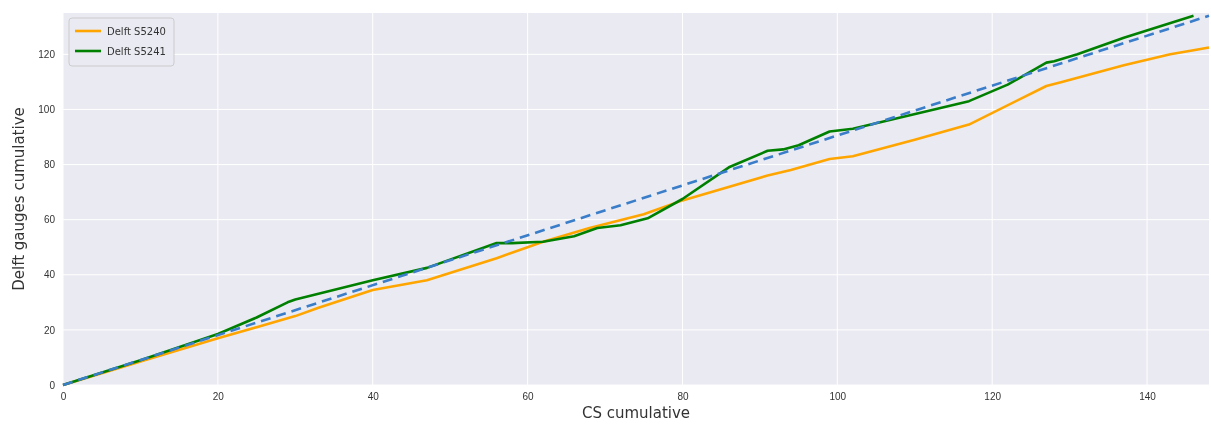 Image resolution: width=1211 pixels, height=424 pixels. What do you see at coordinates (528, 397) in the screenshot?
I see `x-tick-label: 60` at bounding box center [528, 397].